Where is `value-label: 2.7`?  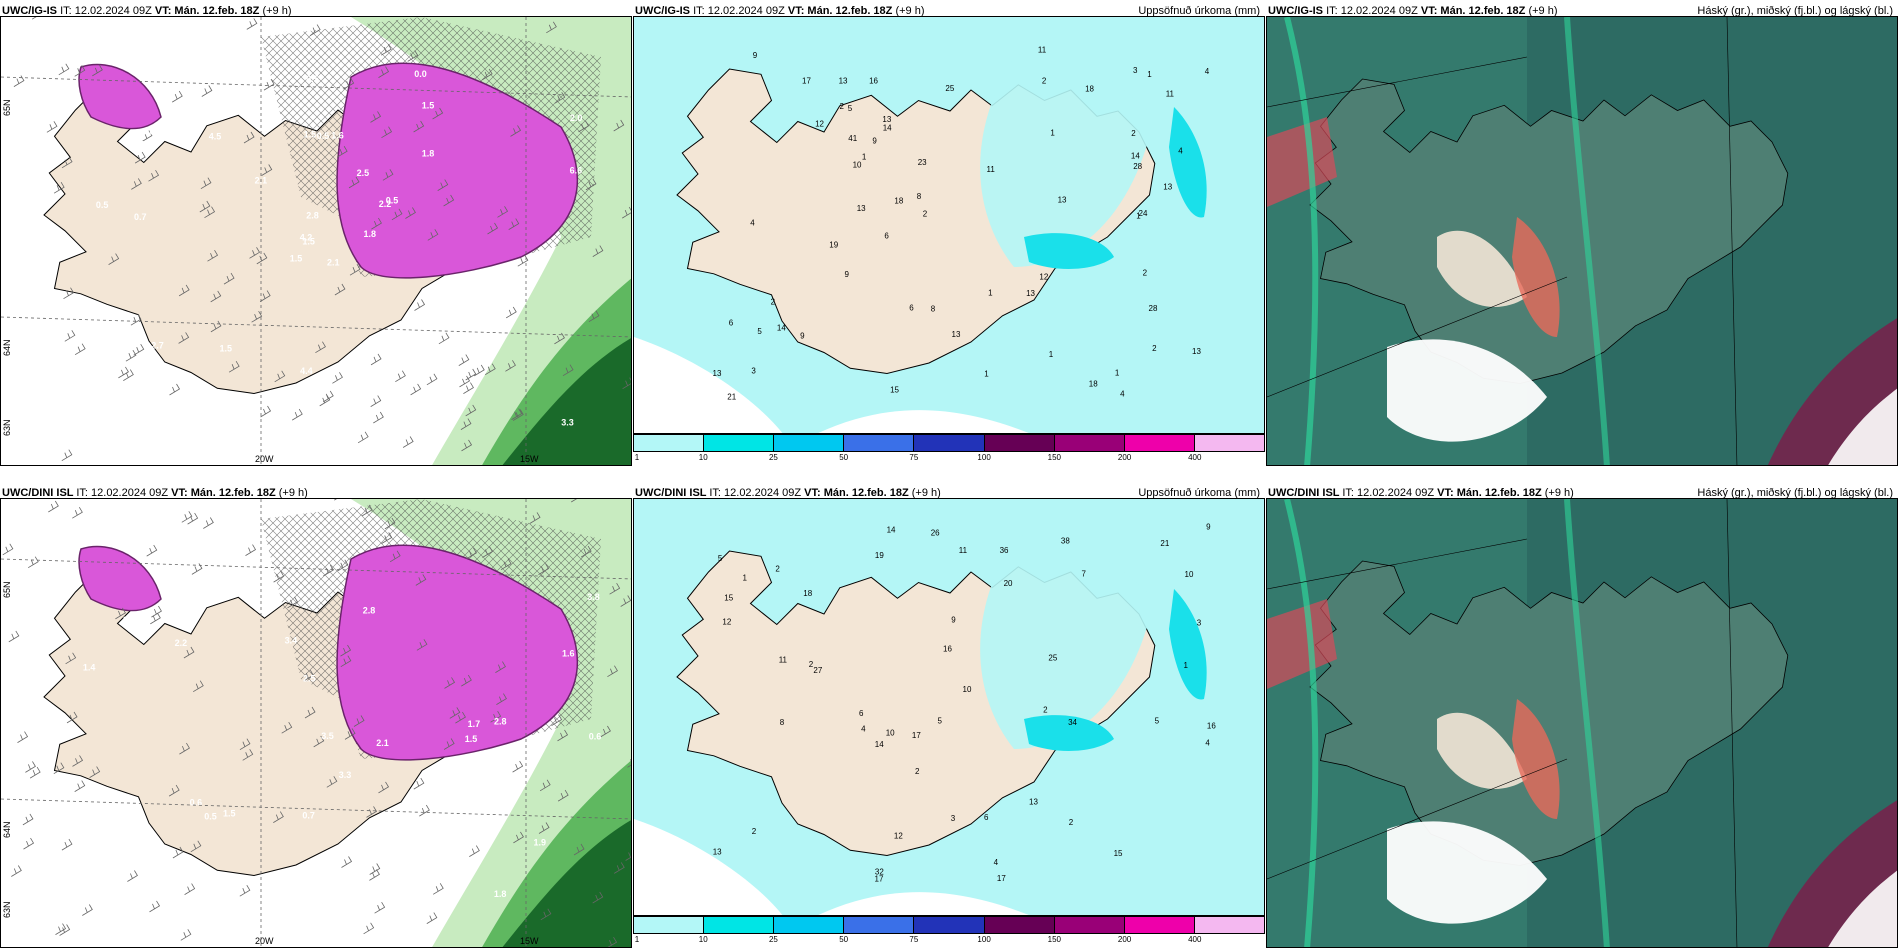
value-label: 2.7 is located at coordinates (157, 345).